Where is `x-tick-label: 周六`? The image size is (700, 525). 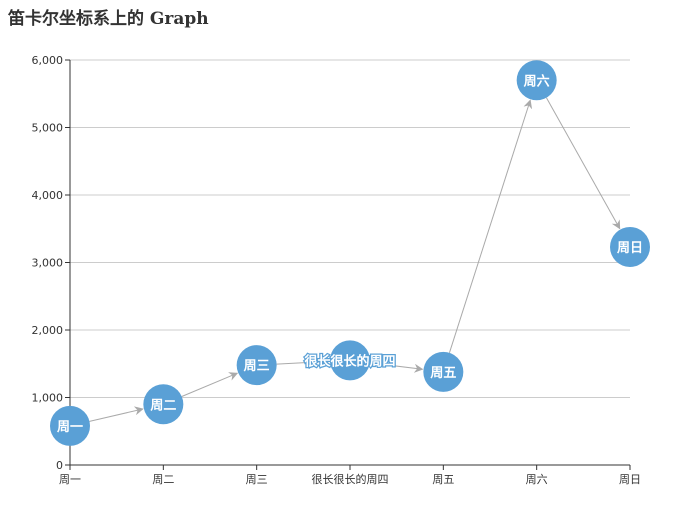 x-tick-label: 周六 is located at coordinates (537, 479).